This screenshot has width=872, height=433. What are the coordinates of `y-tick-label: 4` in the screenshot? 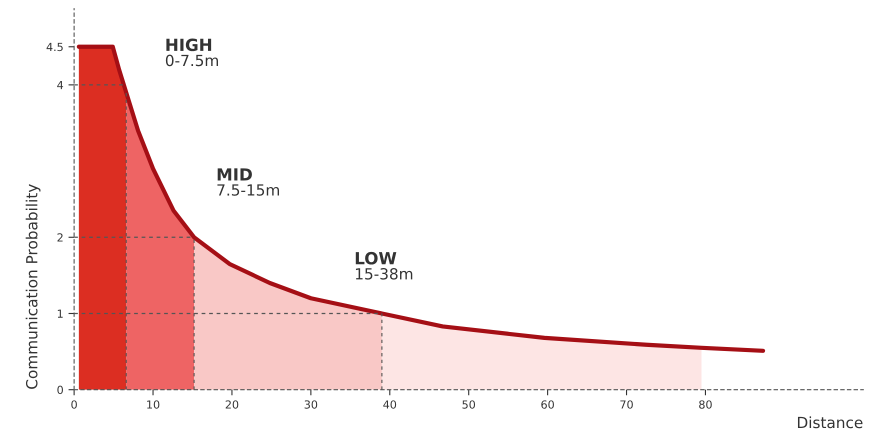 It's located at (60, 85).